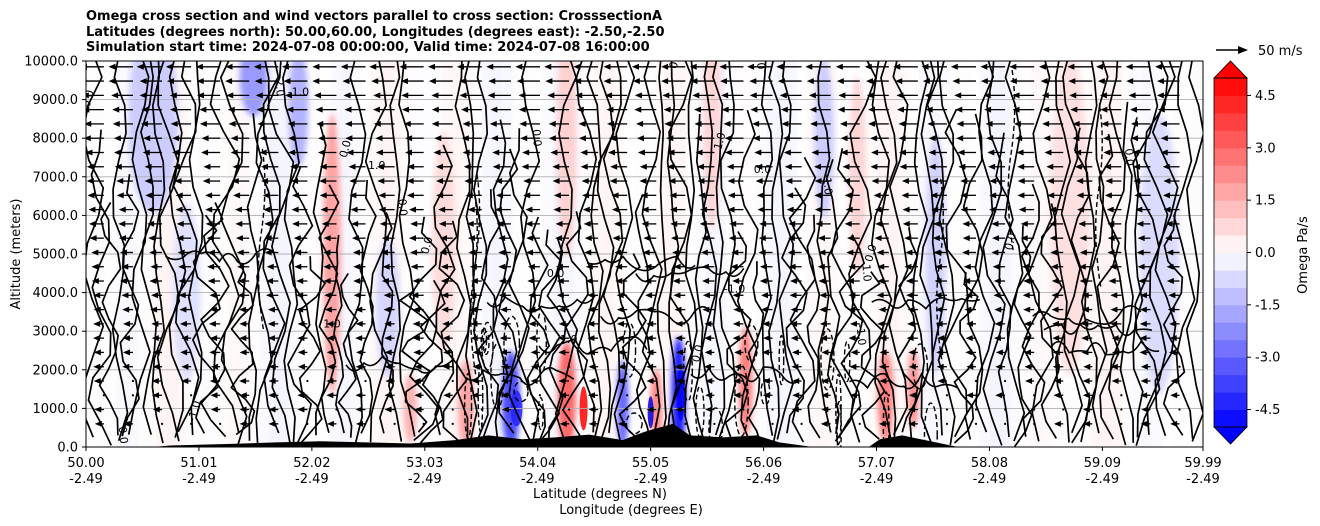 This screenshot has width=1320, height=526. What do you see at coordinates (861, 334) in the screenshot?
I see `contour-label: -1.0` at bounding box center [861, 334].